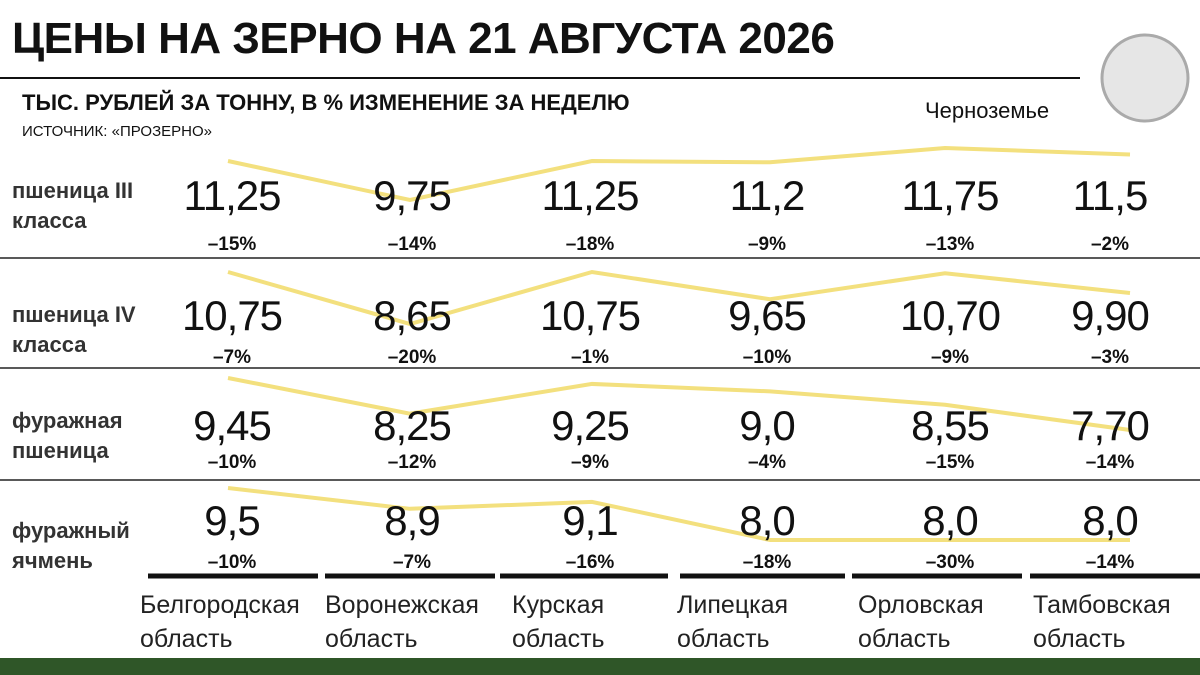 This screenshot has width=1200, height=675. Describe the element at coordinates (1145, 78) in the screenshot. I see `logo` at that location.